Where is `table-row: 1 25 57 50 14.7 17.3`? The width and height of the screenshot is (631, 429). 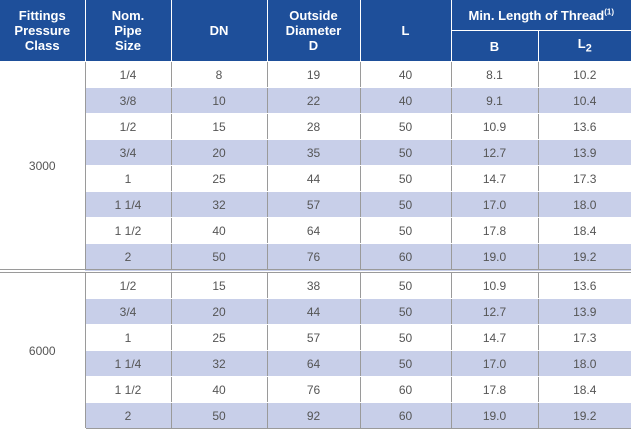 table-row: 1 25 57 50 14.7 17.3 is located at coordinates (315, 337).